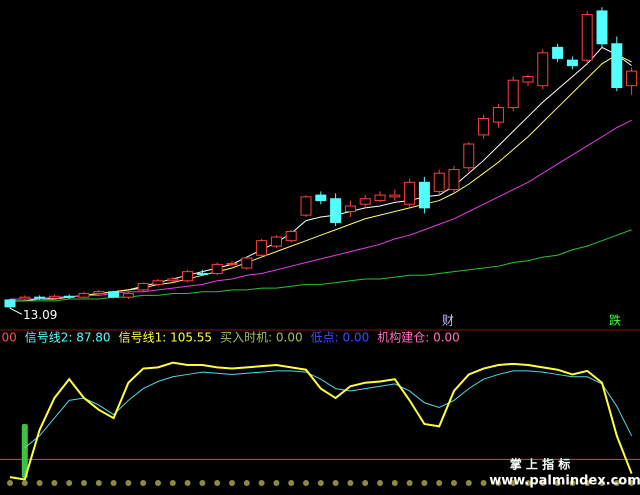 The image size is (640, 495). I want to click on watermark-url: www.palmindex.com, so click(564, 481).